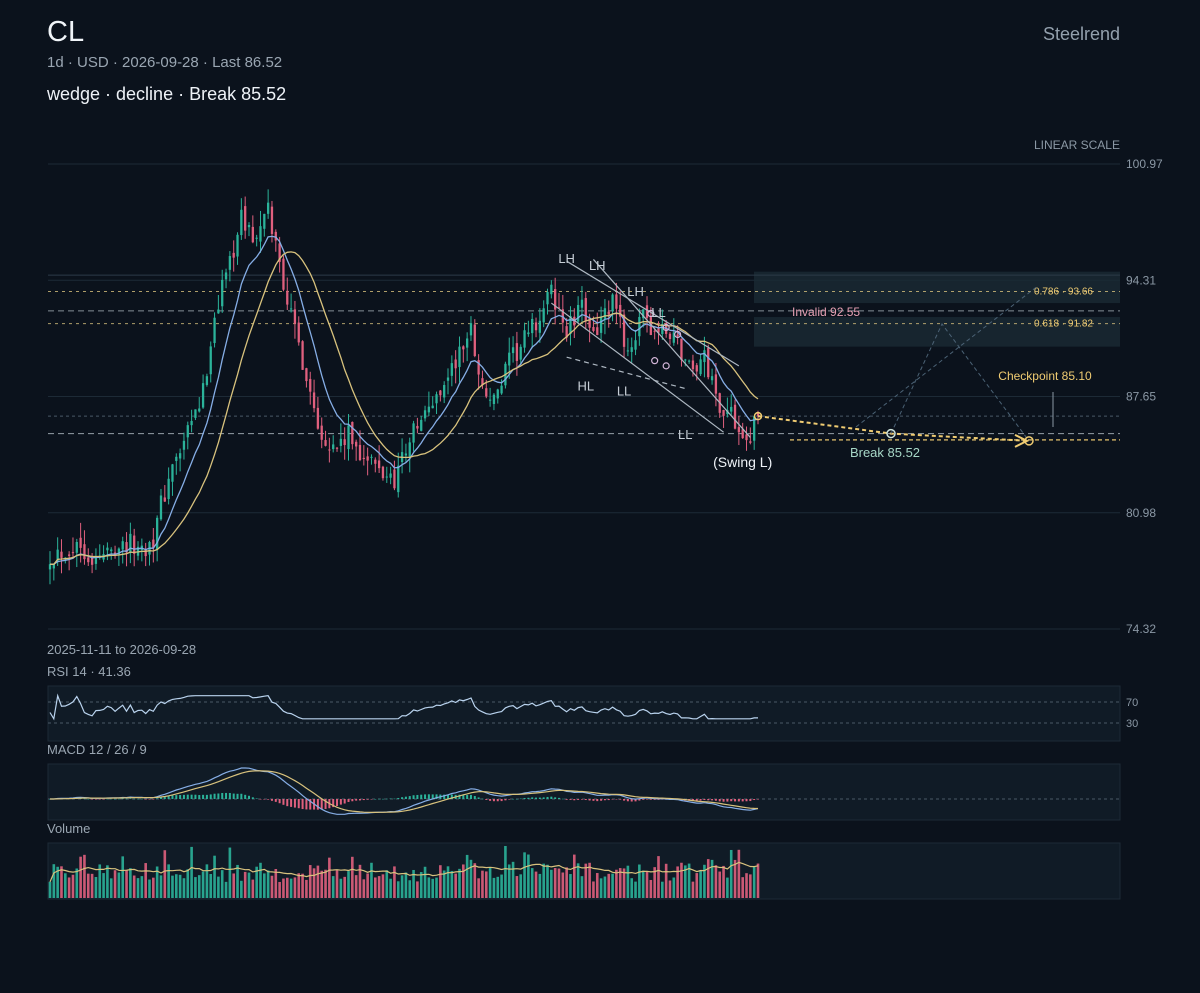 The image size is (1200, 993). What do you see at coordinates (891, 433) in the screenshot?
I see `break-marker` at bounding box center [891, 433].